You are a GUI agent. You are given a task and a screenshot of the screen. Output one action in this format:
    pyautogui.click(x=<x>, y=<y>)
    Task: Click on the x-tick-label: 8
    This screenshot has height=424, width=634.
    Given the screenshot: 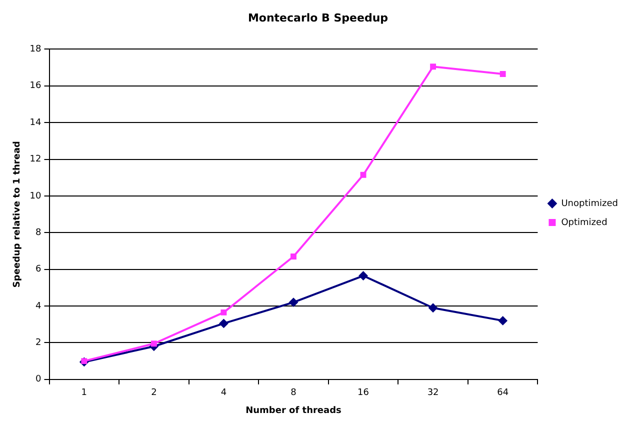 What is the action you would take?
    pyautogui.click(x=293, y=393)
    